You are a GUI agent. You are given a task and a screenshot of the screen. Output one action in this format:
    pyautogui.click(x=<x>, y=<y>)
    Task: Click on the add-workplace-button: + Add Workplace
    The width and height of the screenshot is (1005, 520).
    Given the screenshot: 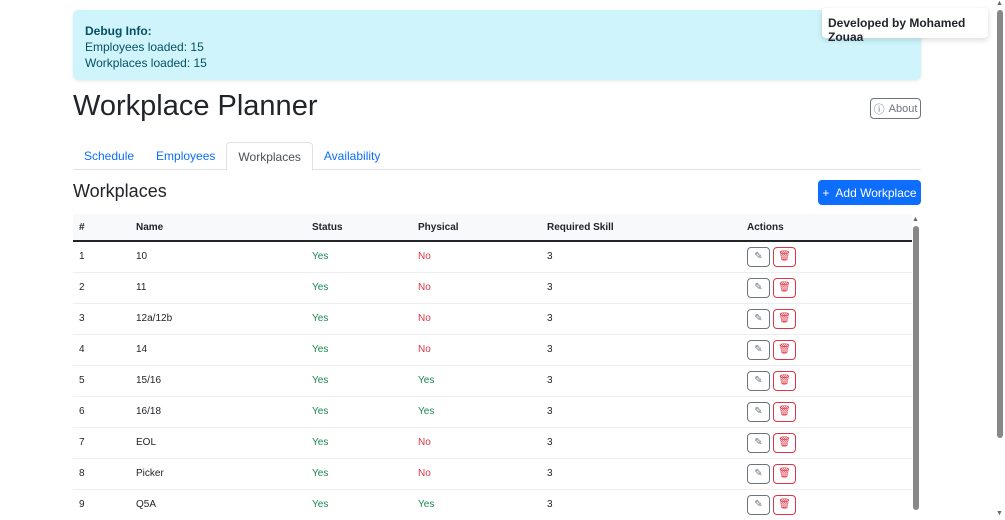 What is the action you would take?
    pyautogui.click(x=869, y=192)
    